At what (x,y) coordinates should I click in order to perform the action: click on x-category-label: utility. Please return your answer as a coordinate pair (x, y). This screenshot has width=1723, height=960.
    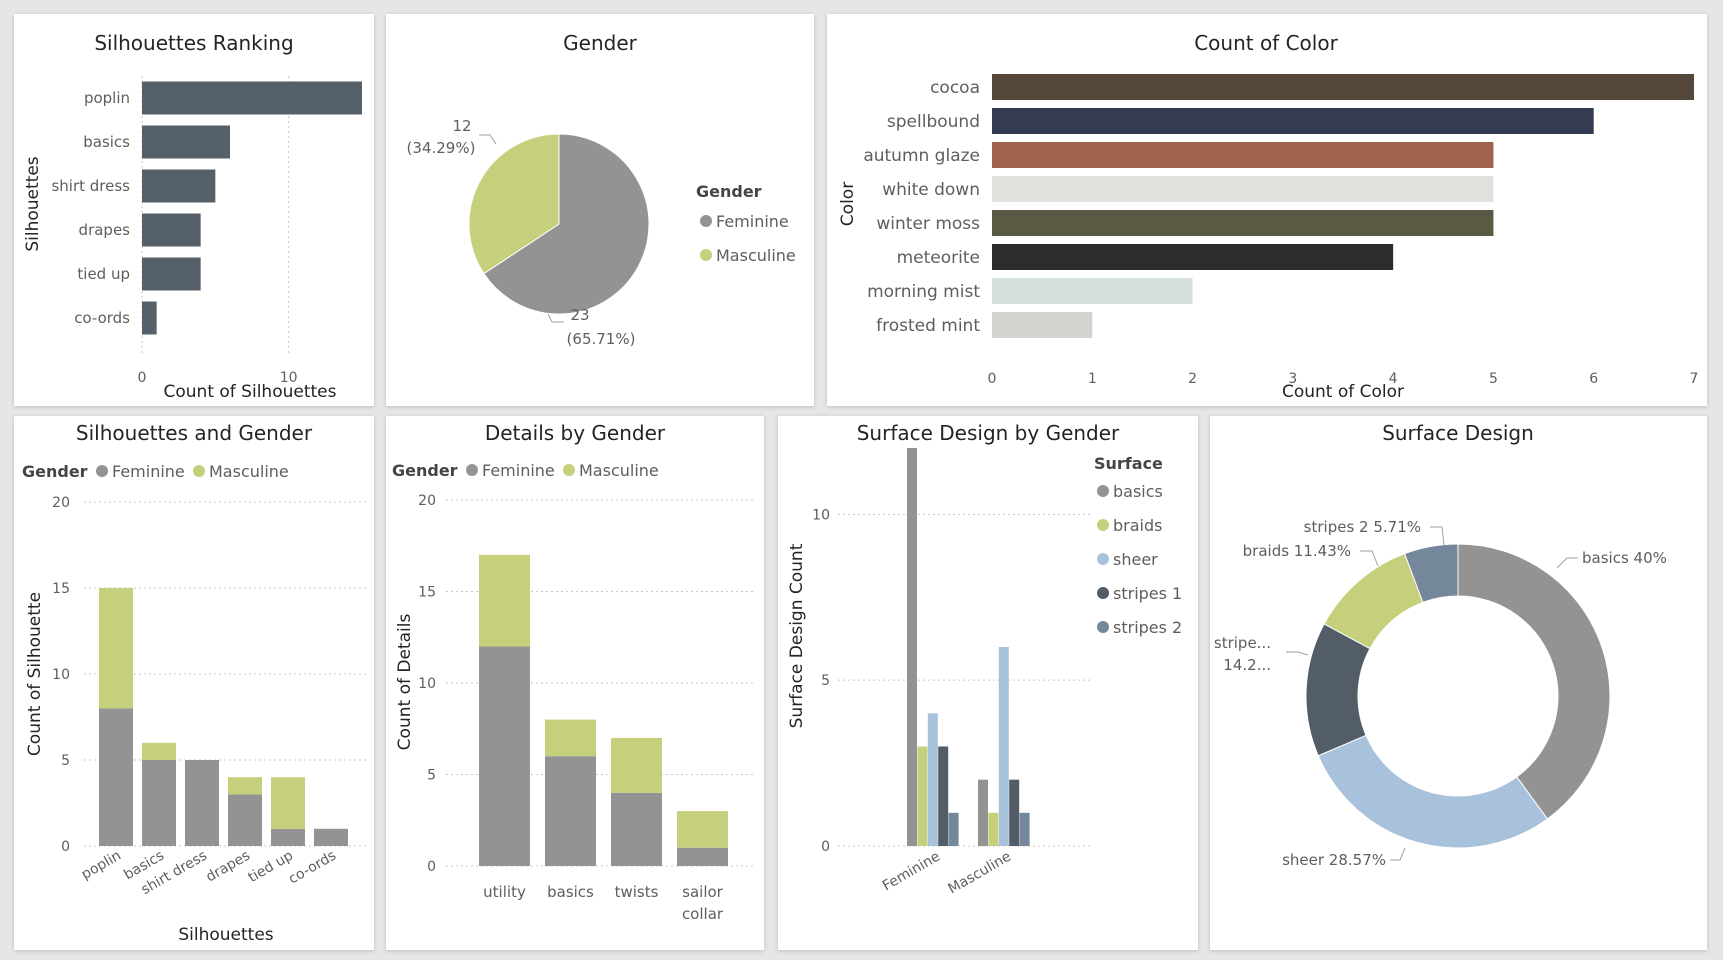
    Looking at the image, I should click on (504, 892).